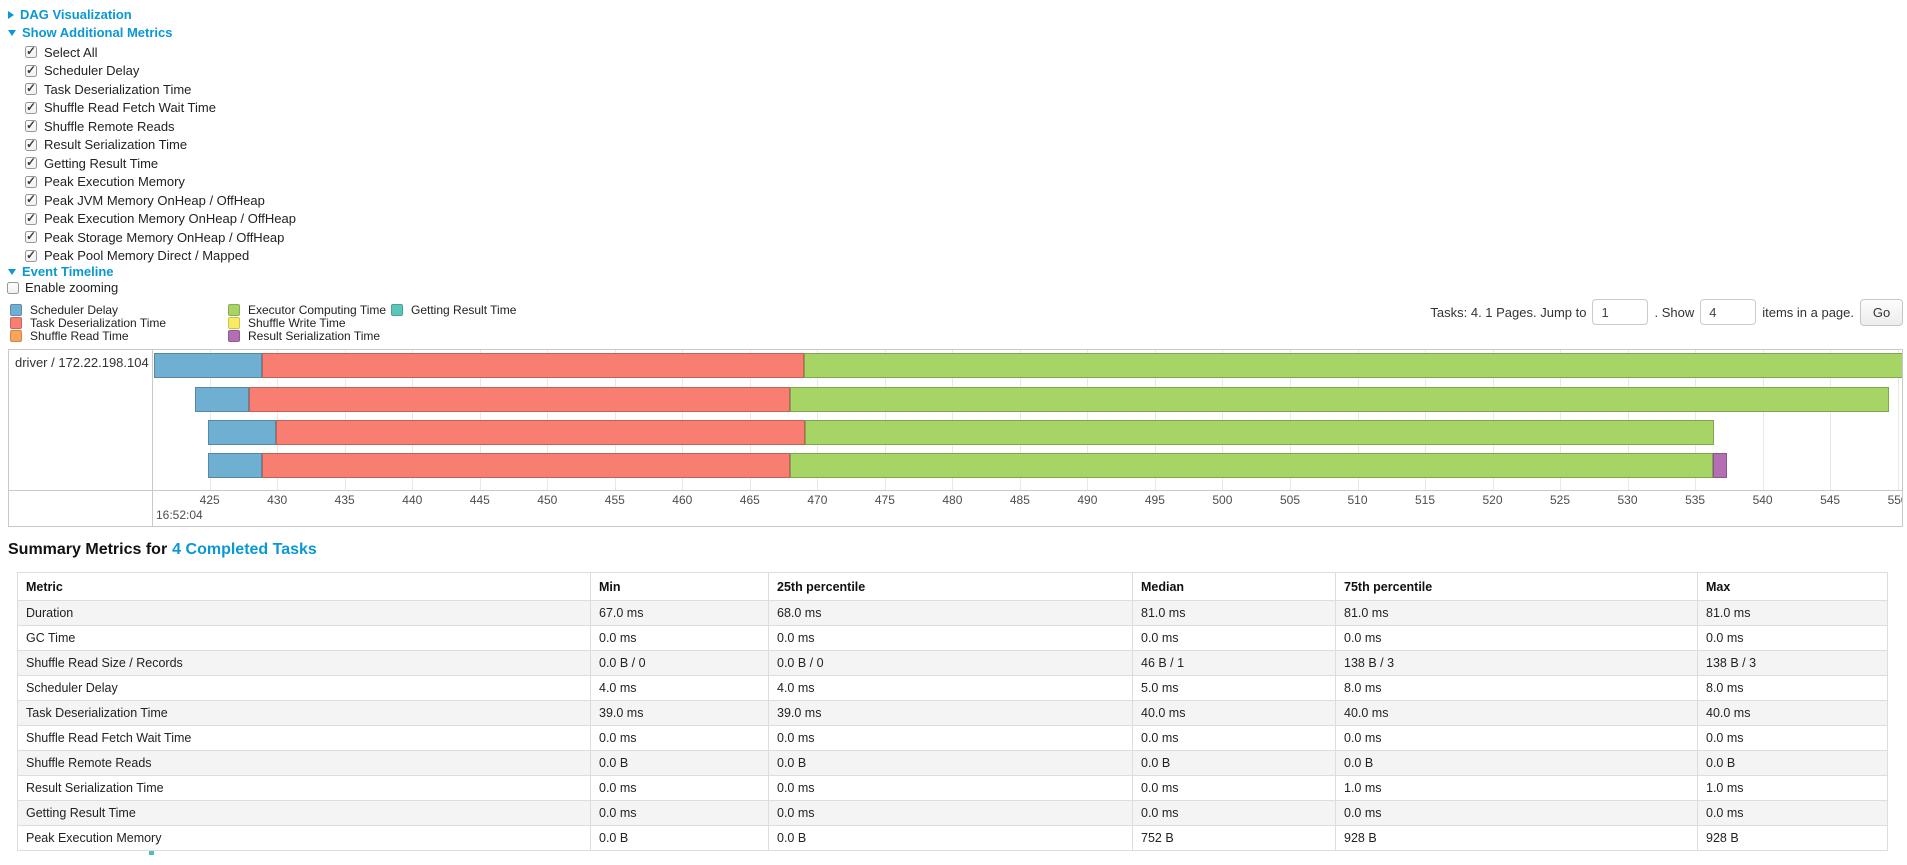 The width and height of the screenshot is (1907, 865). I want to click on metric-name-cell: Result Serialization Time, so click(304, 788).